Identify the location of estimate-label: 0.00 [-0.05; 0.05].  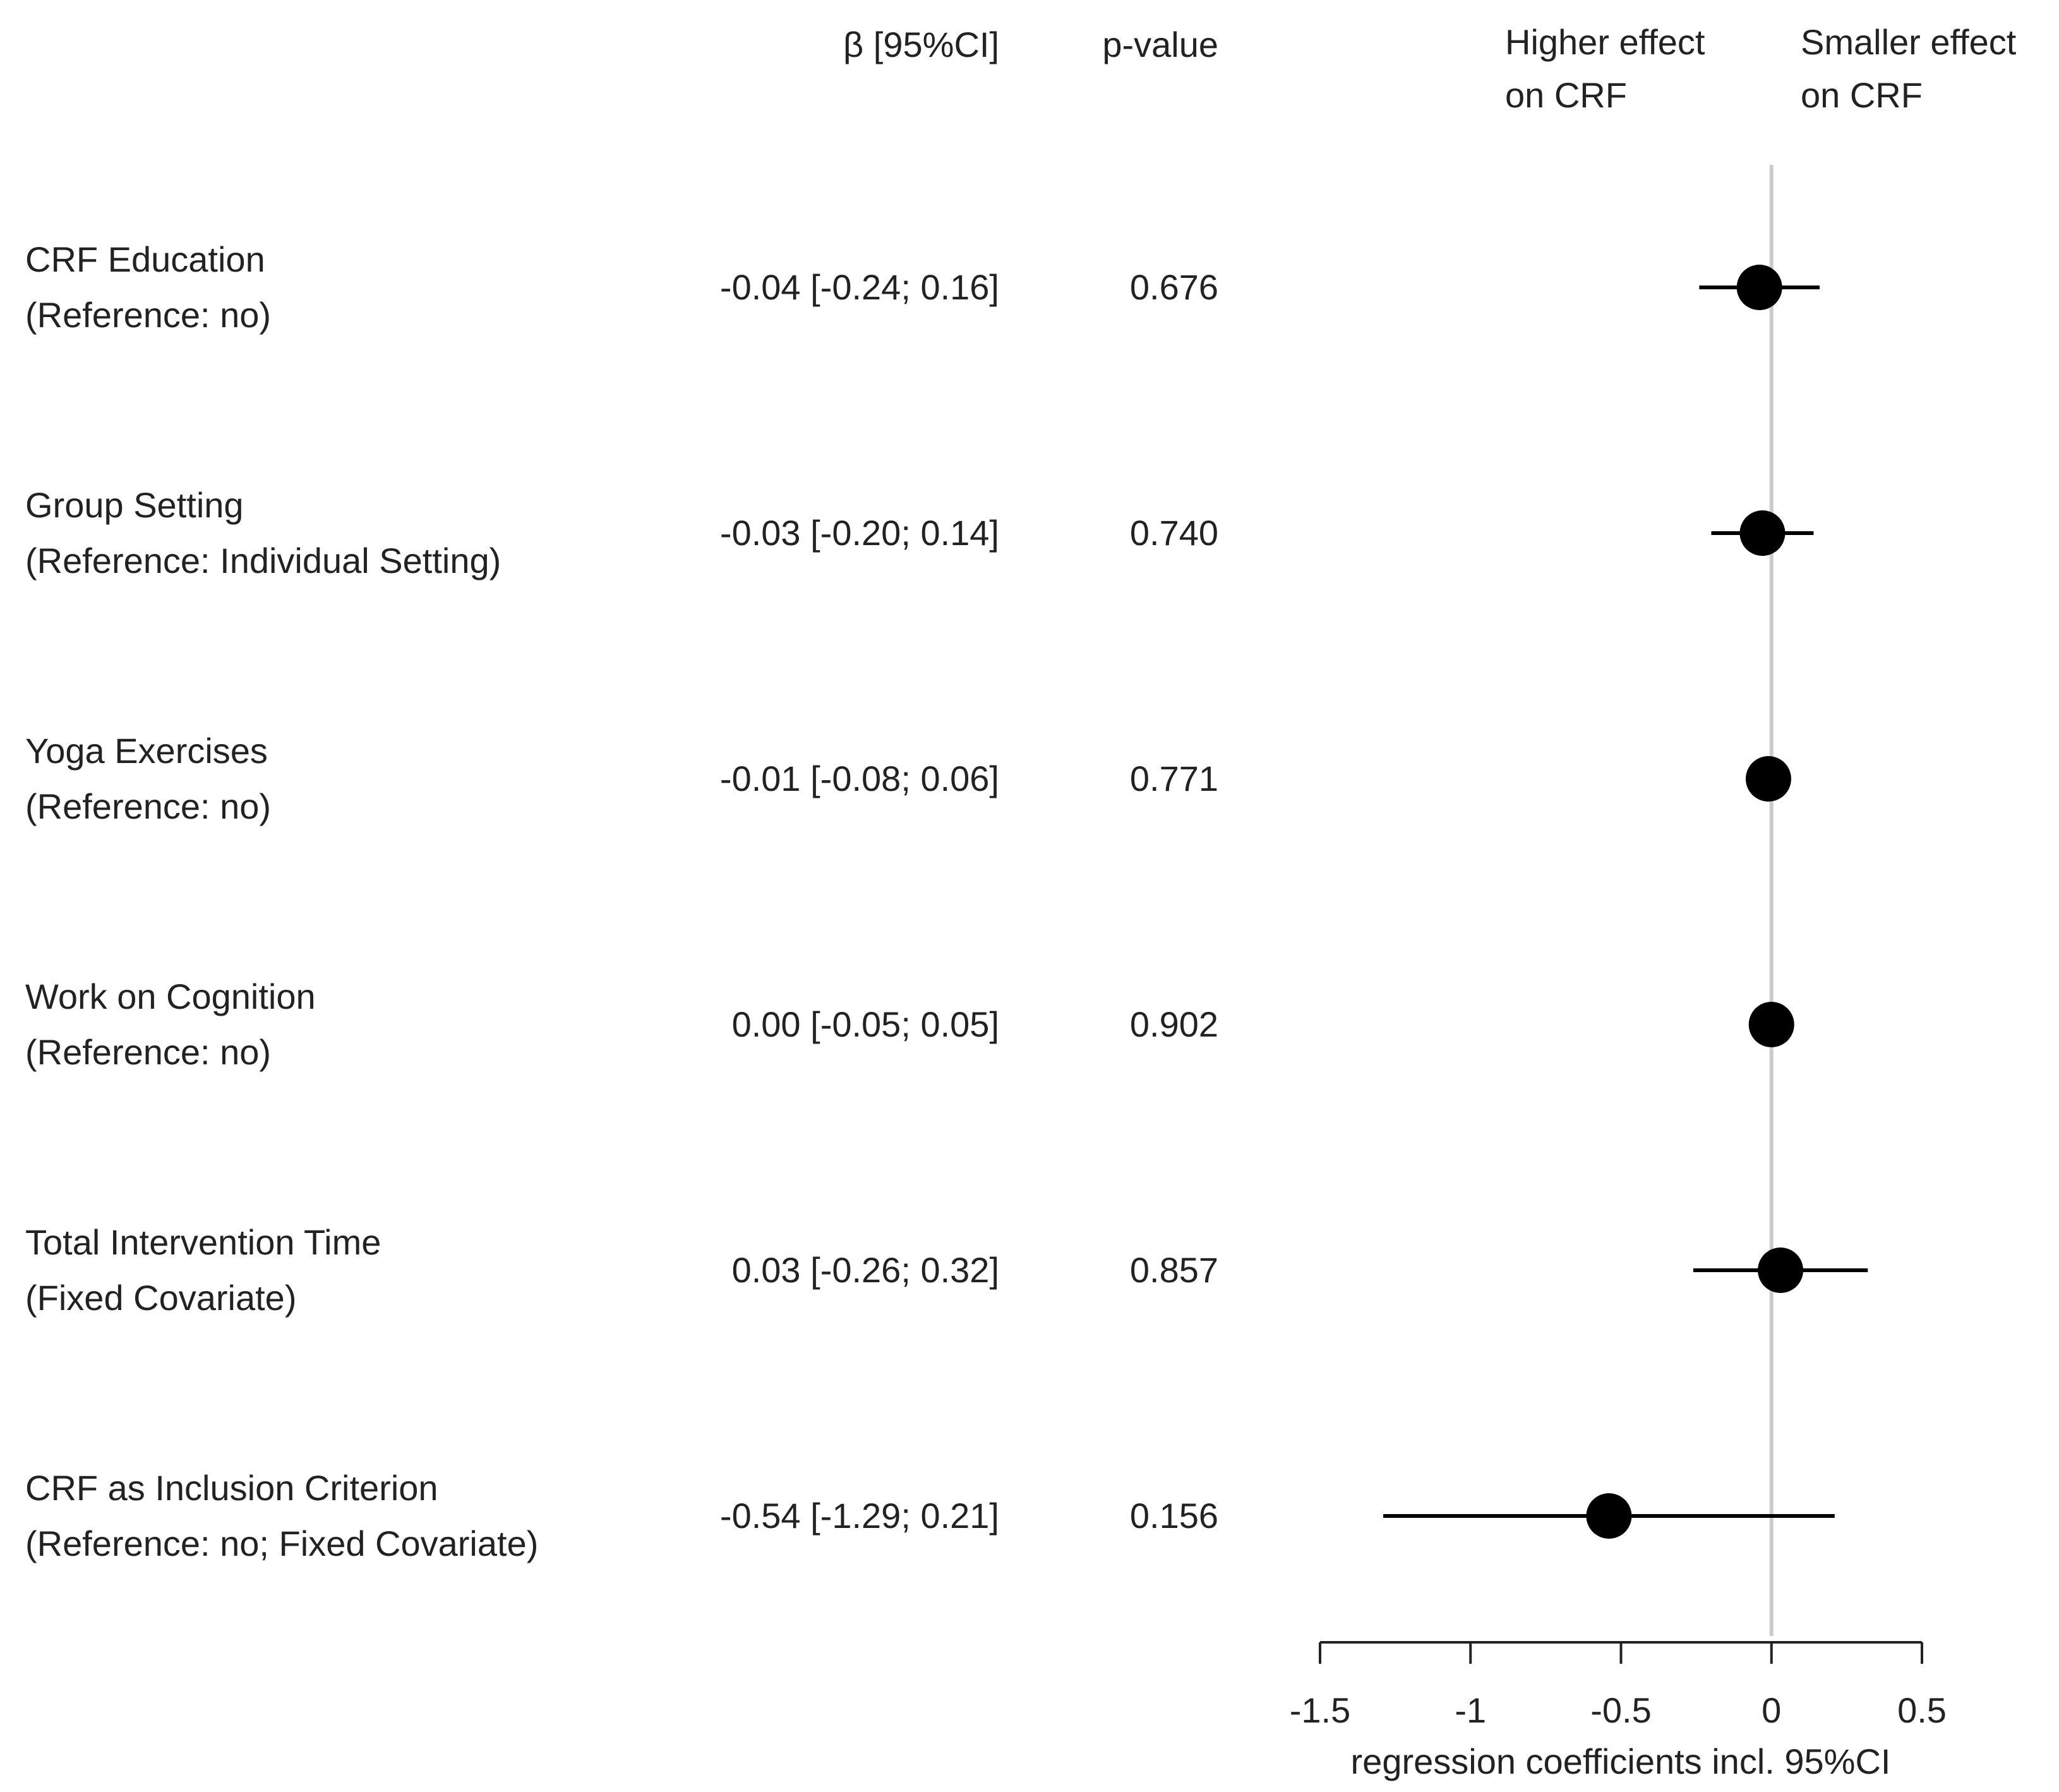
(866, 1024).